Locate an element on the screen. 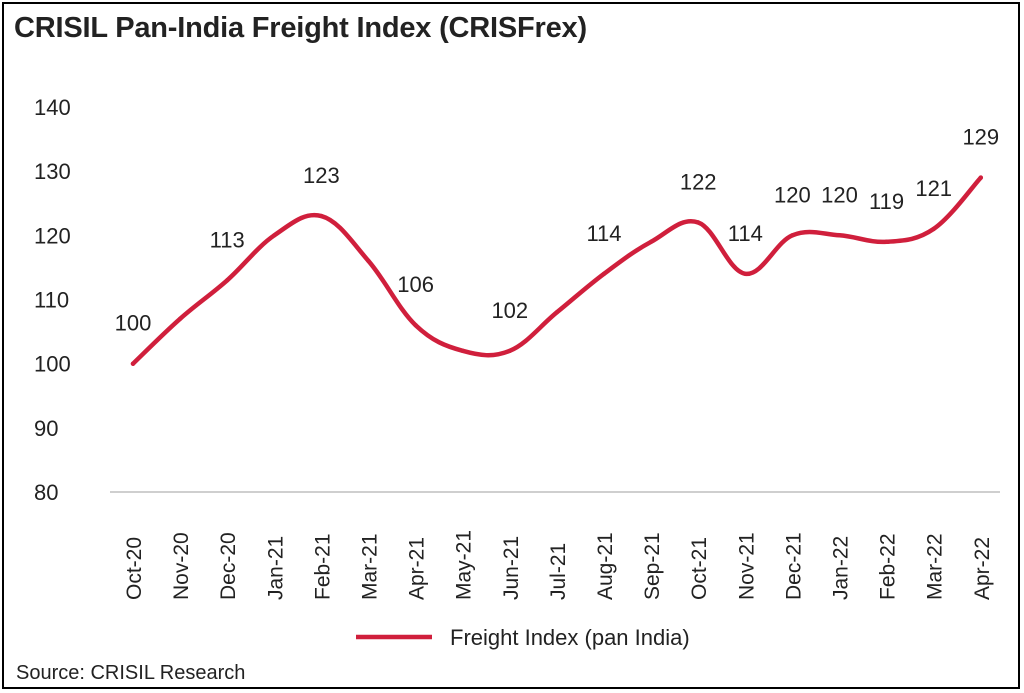 This screenshot has width=1024, height=693. x-tick-label: Nov-21 is located at coordinates (746, 566).